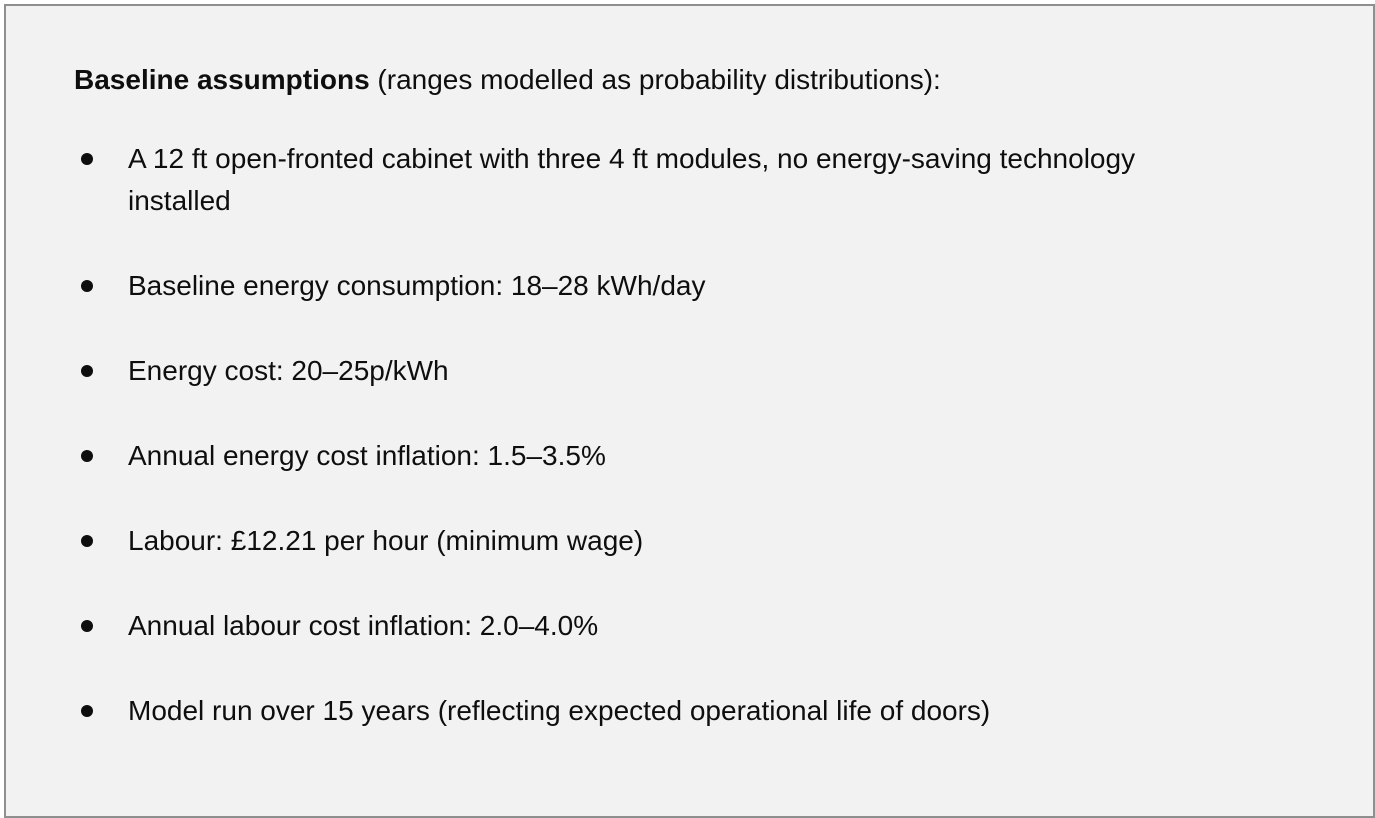  I want to click on heading-bold-text: Baseline assumptions, so click(222, 79).